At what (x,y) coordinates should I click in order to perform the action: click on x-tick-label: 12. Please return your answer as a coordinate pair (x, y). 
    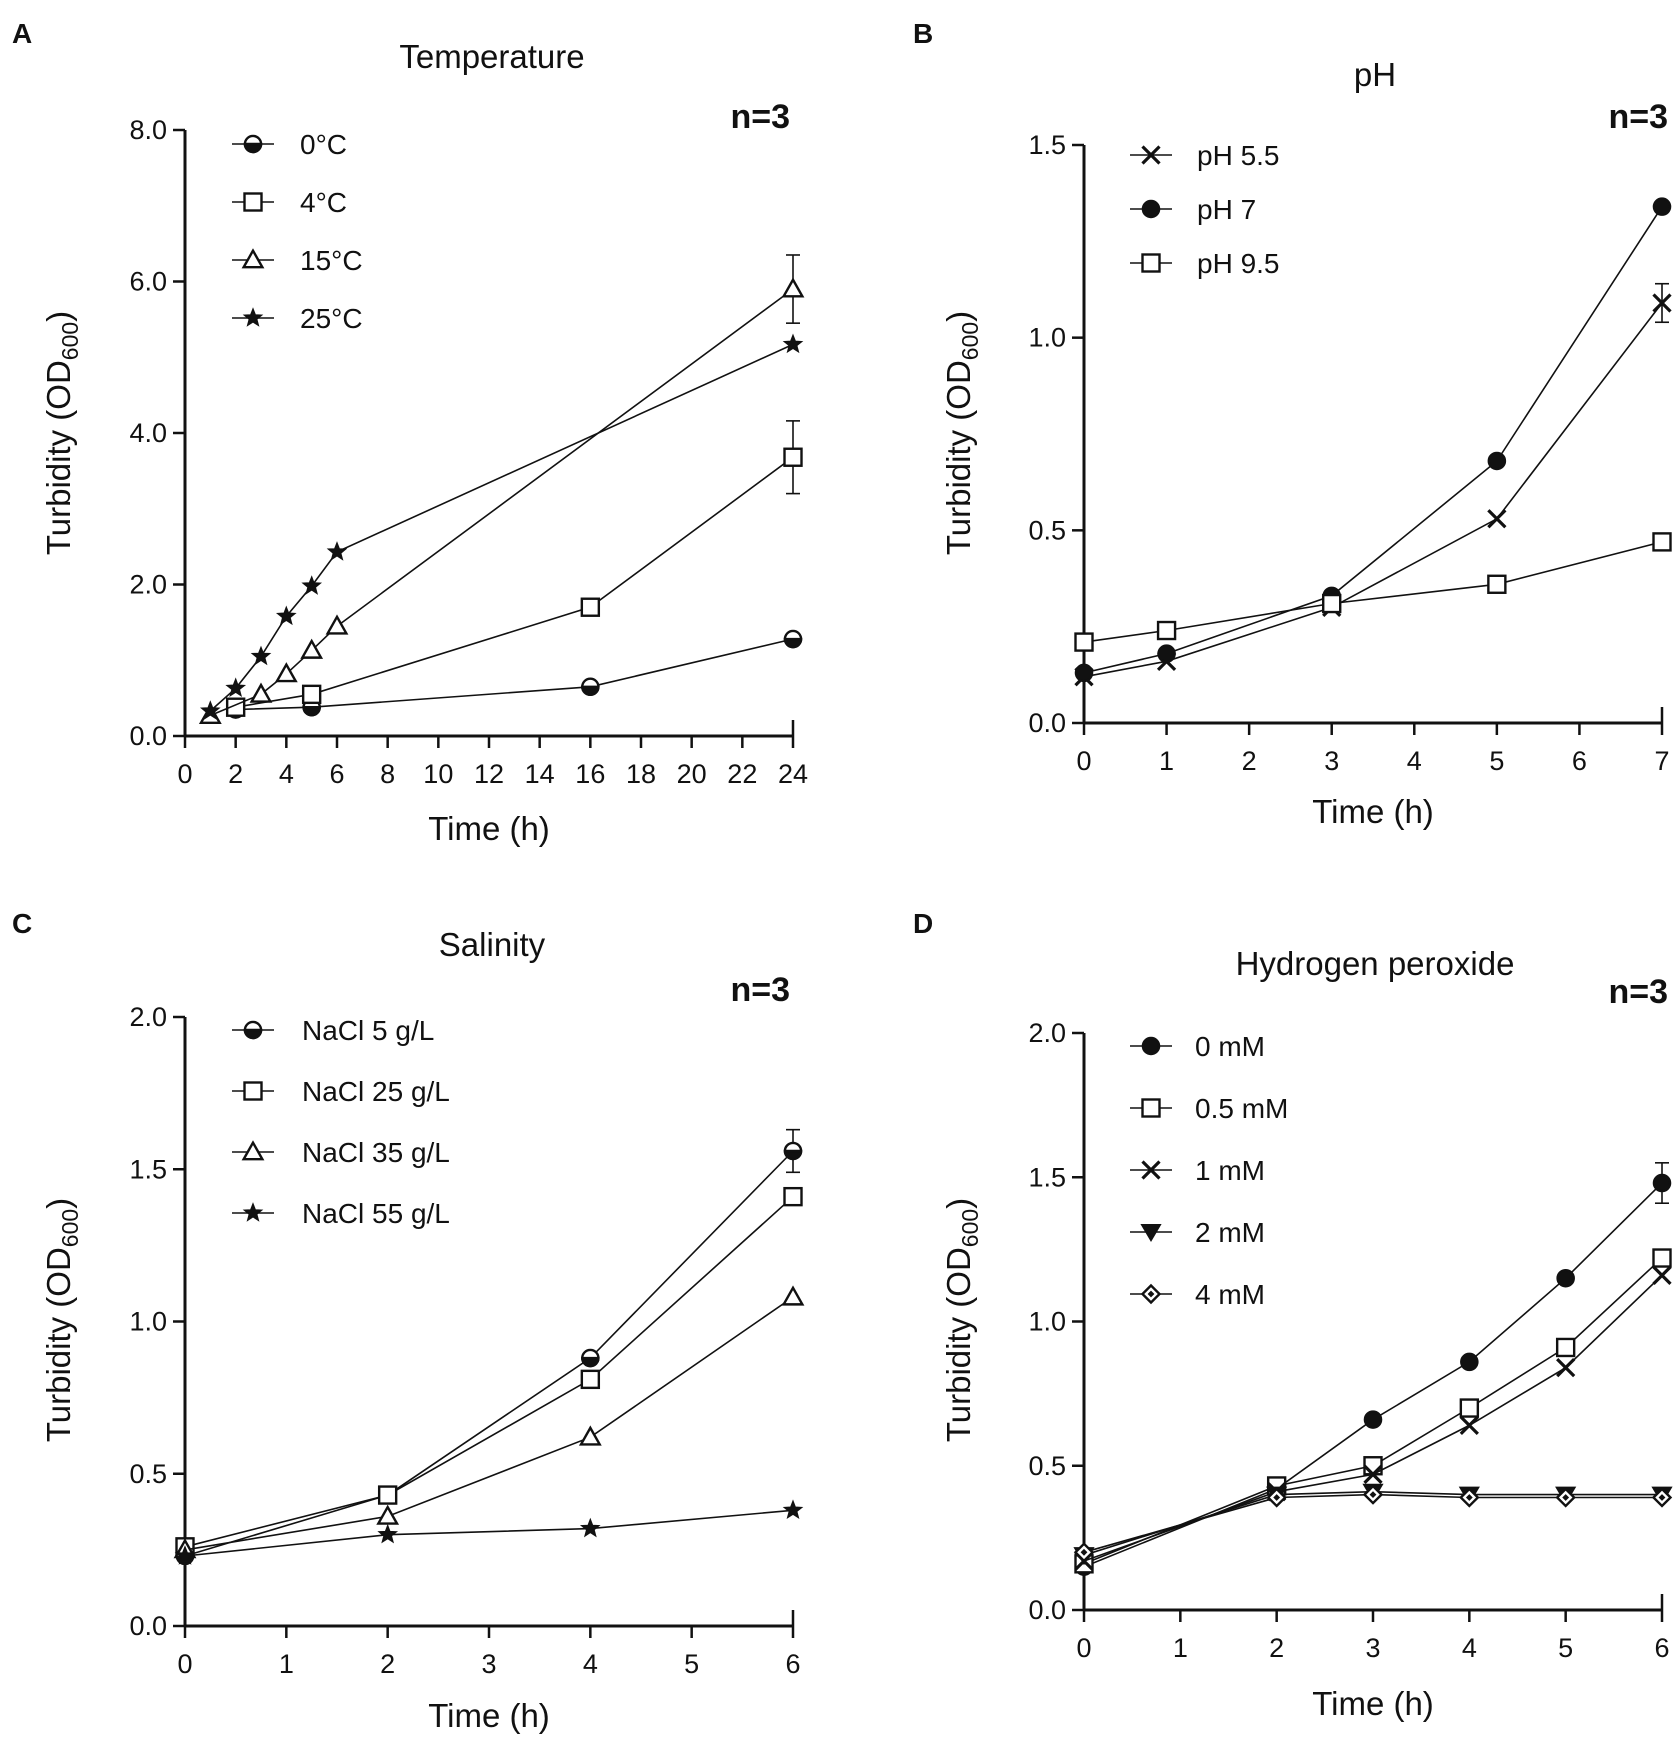
    Looking at the image, I should click on (489, 774).